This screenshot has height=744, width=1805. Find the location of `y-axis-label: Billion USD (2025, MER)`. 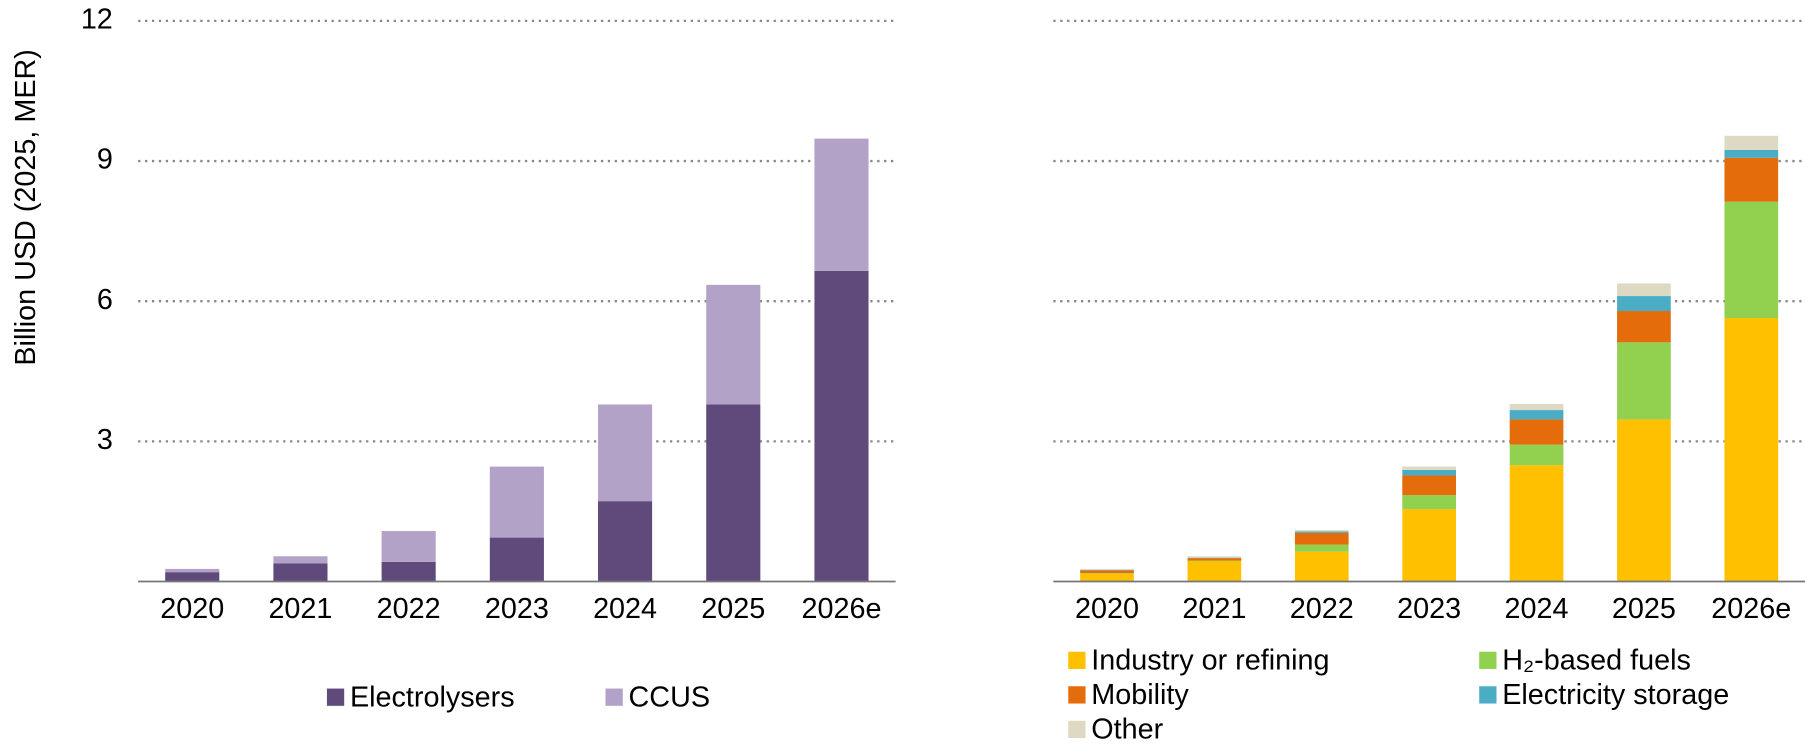

y-axis-label: Billion USD (2025, MER) is located at coordinates (26, 207).